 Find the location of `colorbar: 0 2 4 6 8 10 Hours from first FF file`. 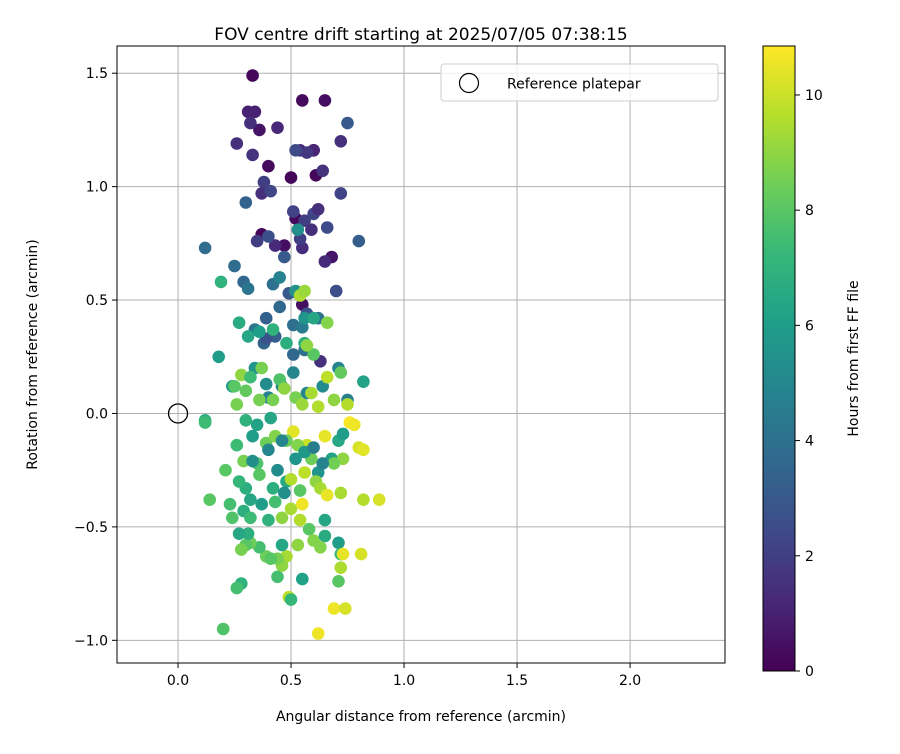

colorbar: 0 2 4 6 8 10 Hours from first FF file is located at coordinates (812, 362).